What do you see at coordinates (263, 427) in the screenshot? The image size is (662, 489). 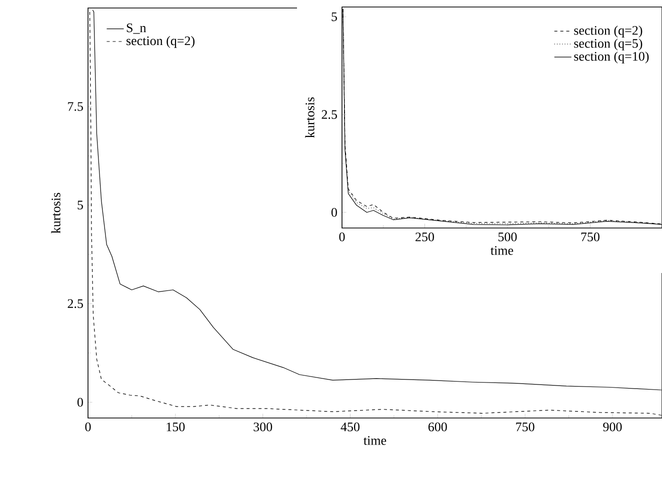 I see `x-tick-label: 300` at bounding box center [263, 427].